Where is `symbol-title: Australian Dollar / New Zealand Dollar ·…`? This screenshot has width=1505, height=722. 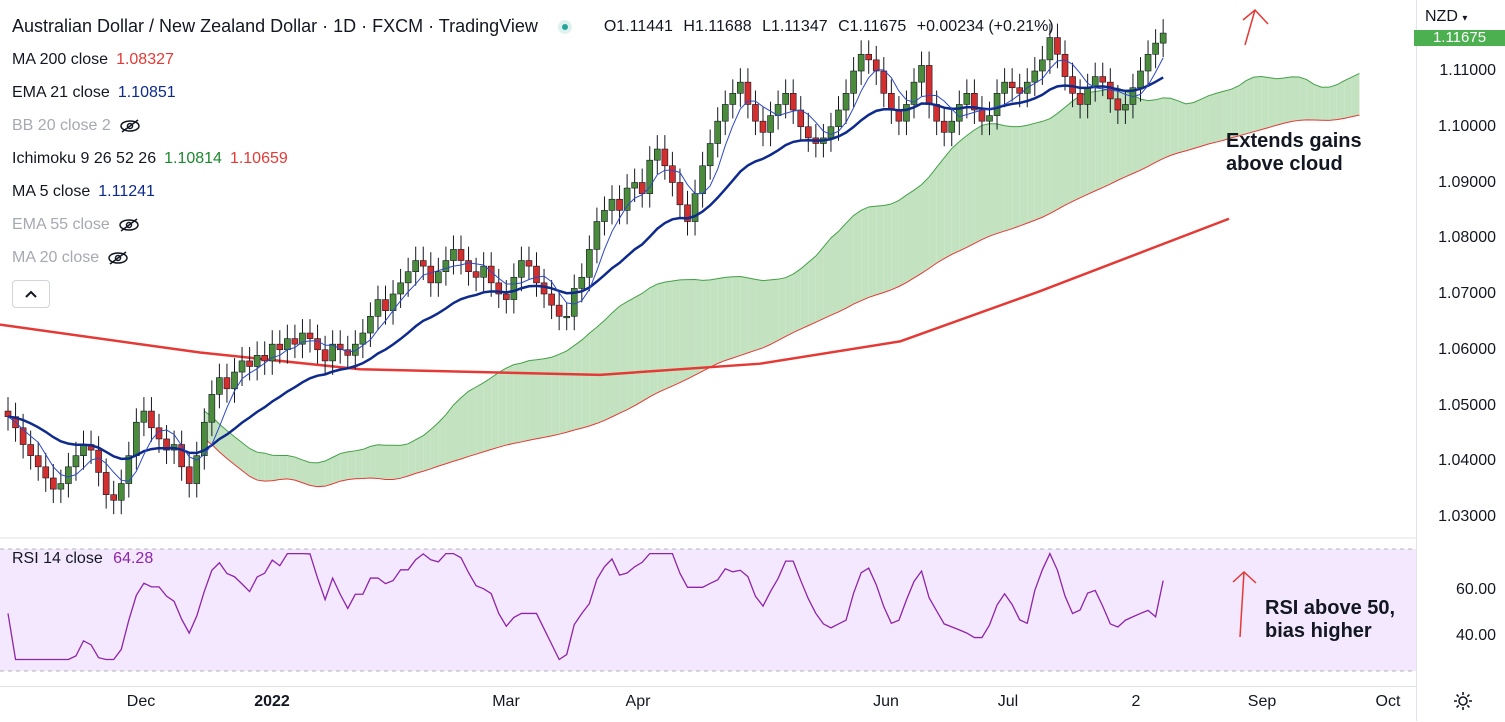 symbol-title: Australian Dollar / New Zealand Dollar ·… is located at coordinates (275, 26).